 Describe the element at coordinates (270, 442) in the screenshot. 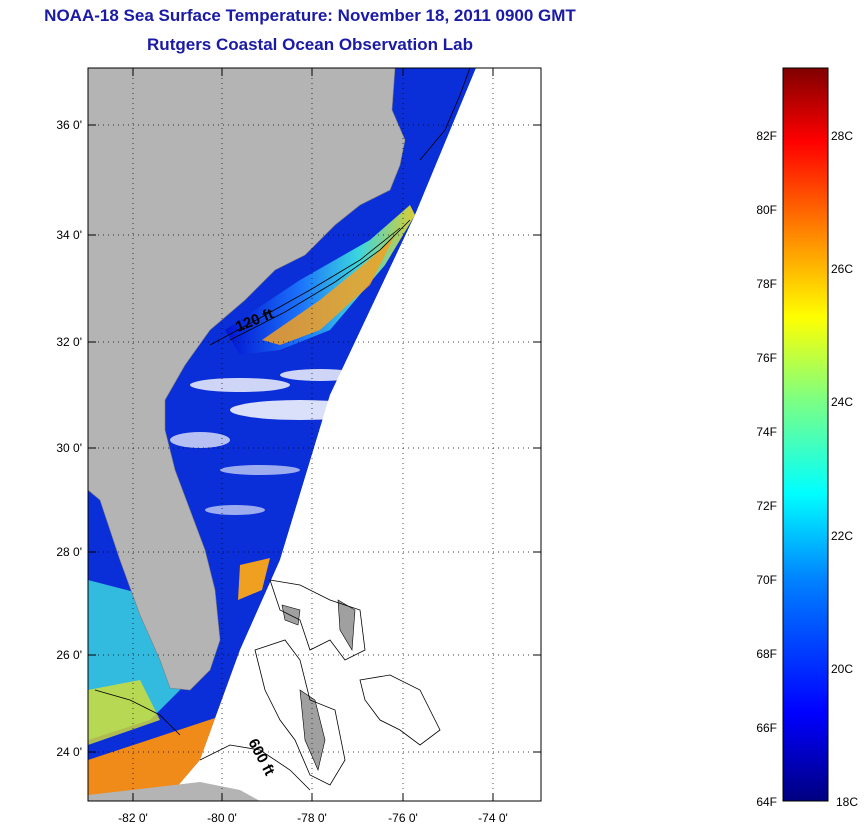

I see `cloud-gaps` at that location.